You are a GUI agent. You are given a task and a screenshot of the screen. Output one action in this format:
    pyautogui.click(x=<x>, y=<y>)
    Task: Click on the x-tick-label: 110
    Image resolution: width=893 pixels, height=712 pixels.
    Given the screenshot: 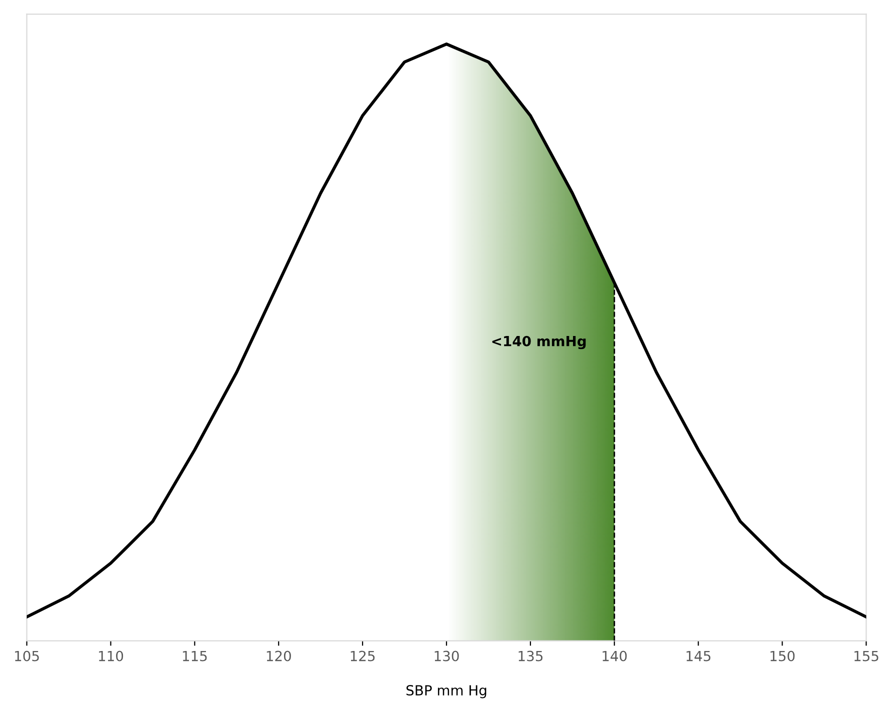 What is the action you would take?
    pyautogui.click(x=111, y=656)
    